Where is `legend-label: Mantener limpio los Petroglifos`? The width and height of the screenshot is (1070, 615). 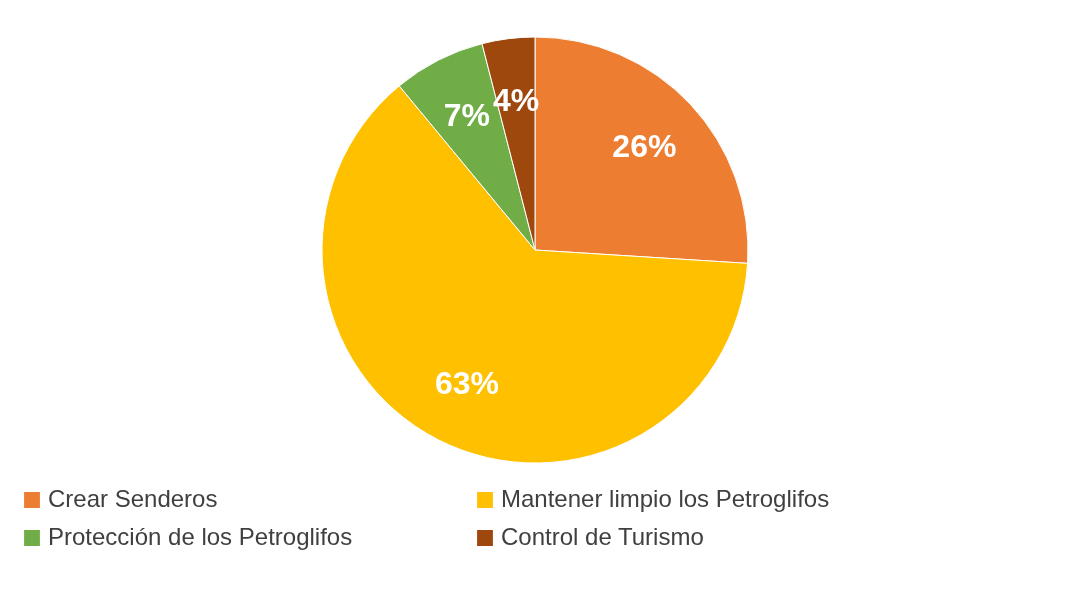 legend-label: Mantener limpio los Petroglifos is located at coordinates (665, 498).